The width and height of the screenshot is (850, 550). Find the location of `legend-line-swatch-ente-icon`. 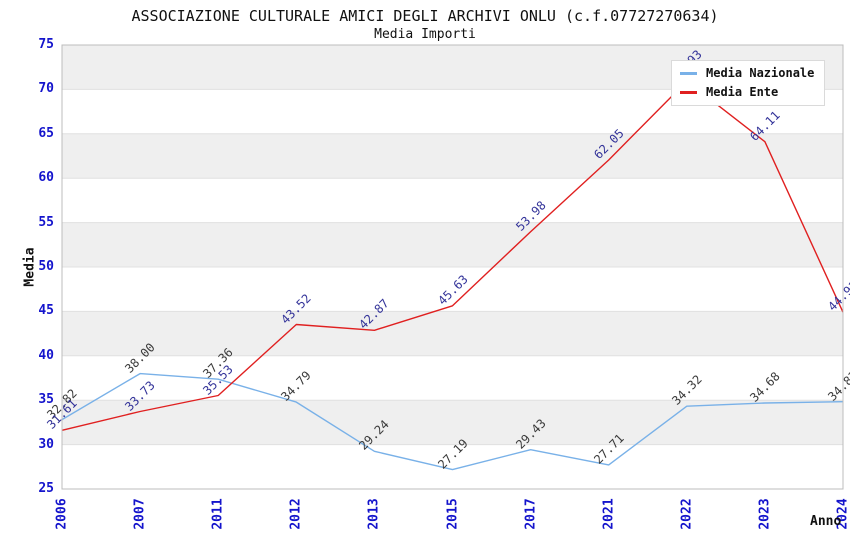

legend-line-swatch-ente-icon is located at coordinates (688, 92).